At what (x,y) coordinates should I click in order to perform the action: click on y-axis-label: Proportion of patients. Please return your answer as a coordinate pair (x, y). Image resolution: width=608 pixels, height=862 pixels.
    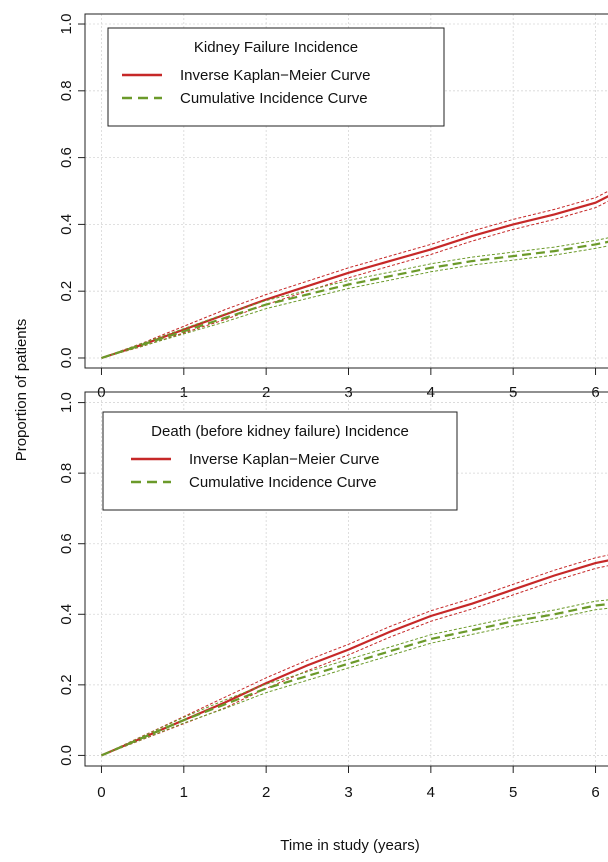
    Looking at the image, I should click on (21, 390).